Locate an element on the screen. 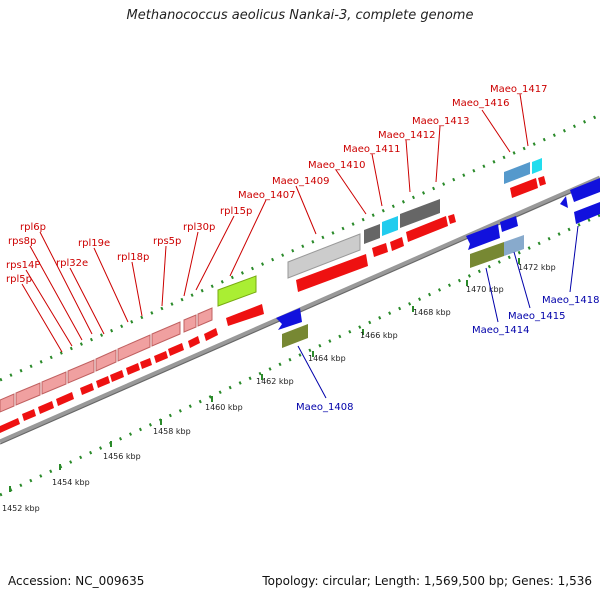  tick-label-1452: 1452 kbp is located at coordinates (21, 508).